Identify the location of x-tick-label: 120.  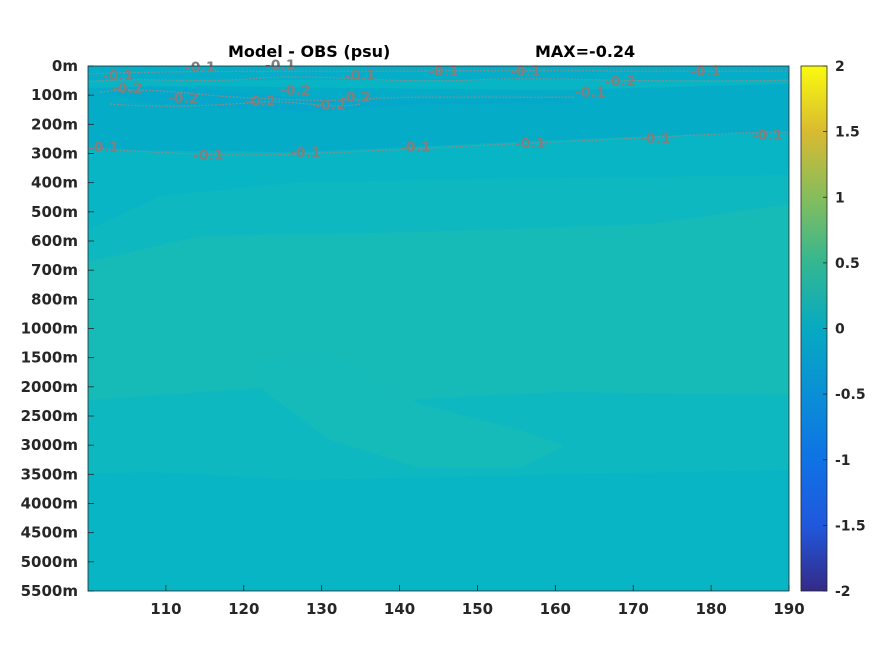
(243, 609).